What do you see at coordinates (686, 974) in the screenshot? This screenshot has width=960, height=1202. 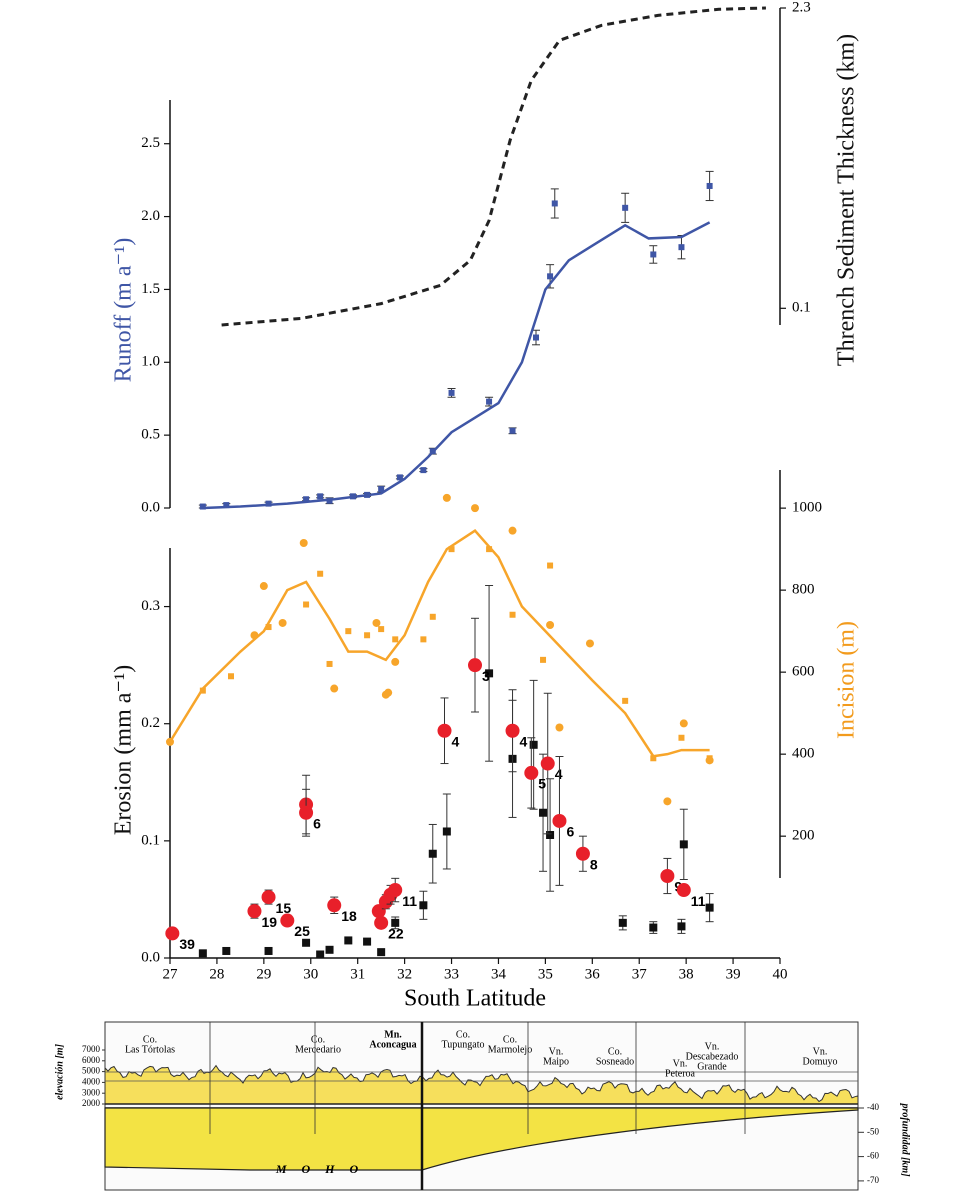 I see `x-tick-label: 38` at bounding box center [686, 974].